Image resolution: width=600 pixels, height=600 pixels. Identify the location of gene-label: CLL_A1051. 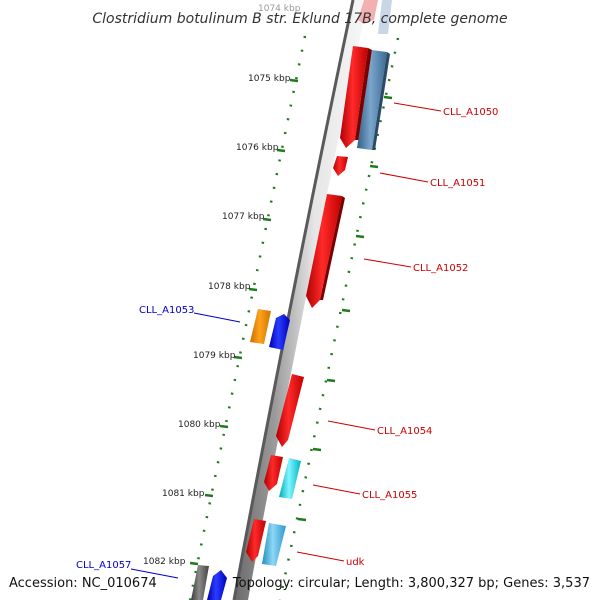
(457, 183).